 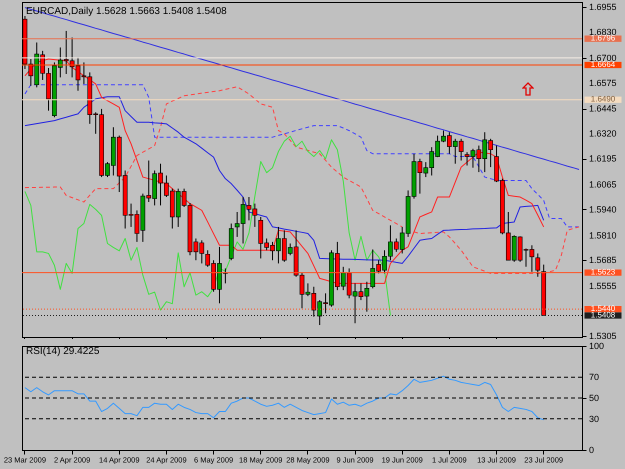 I want to click on y-tick-label: 1.6320, so click(x=603, y=133).